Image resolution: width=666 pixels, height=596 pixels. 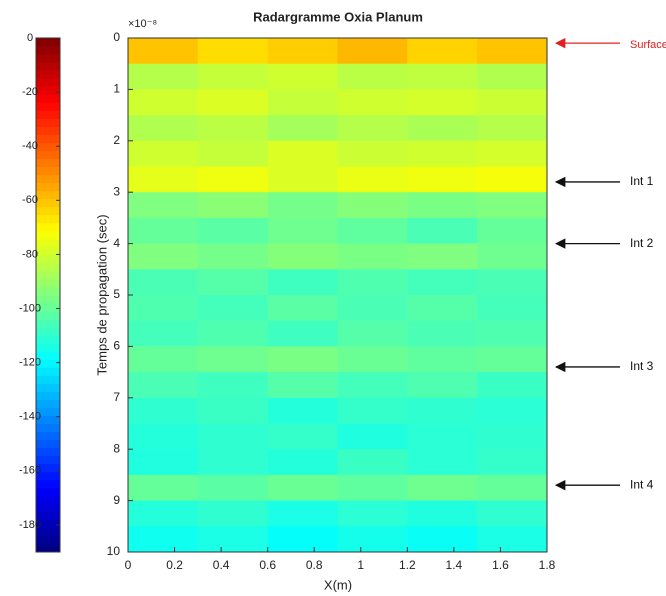 What do you see at coordinates (128, 565) in the screenshot?
I see `x-tick-label: 0` at bounding box center [128, 565].